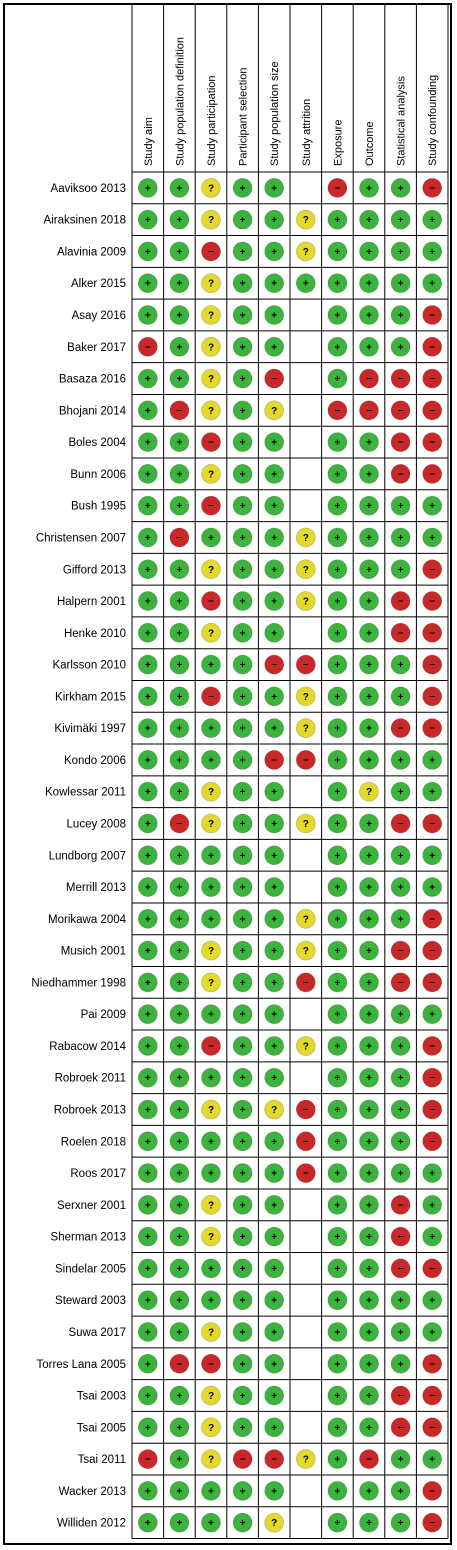 The width and height of the screenshot is (457, 1550). Describe the element at coordinates (432, 950) in the screenshot. I see `rating-mark-high-risk-musich-2001-study-confounding` at that location.